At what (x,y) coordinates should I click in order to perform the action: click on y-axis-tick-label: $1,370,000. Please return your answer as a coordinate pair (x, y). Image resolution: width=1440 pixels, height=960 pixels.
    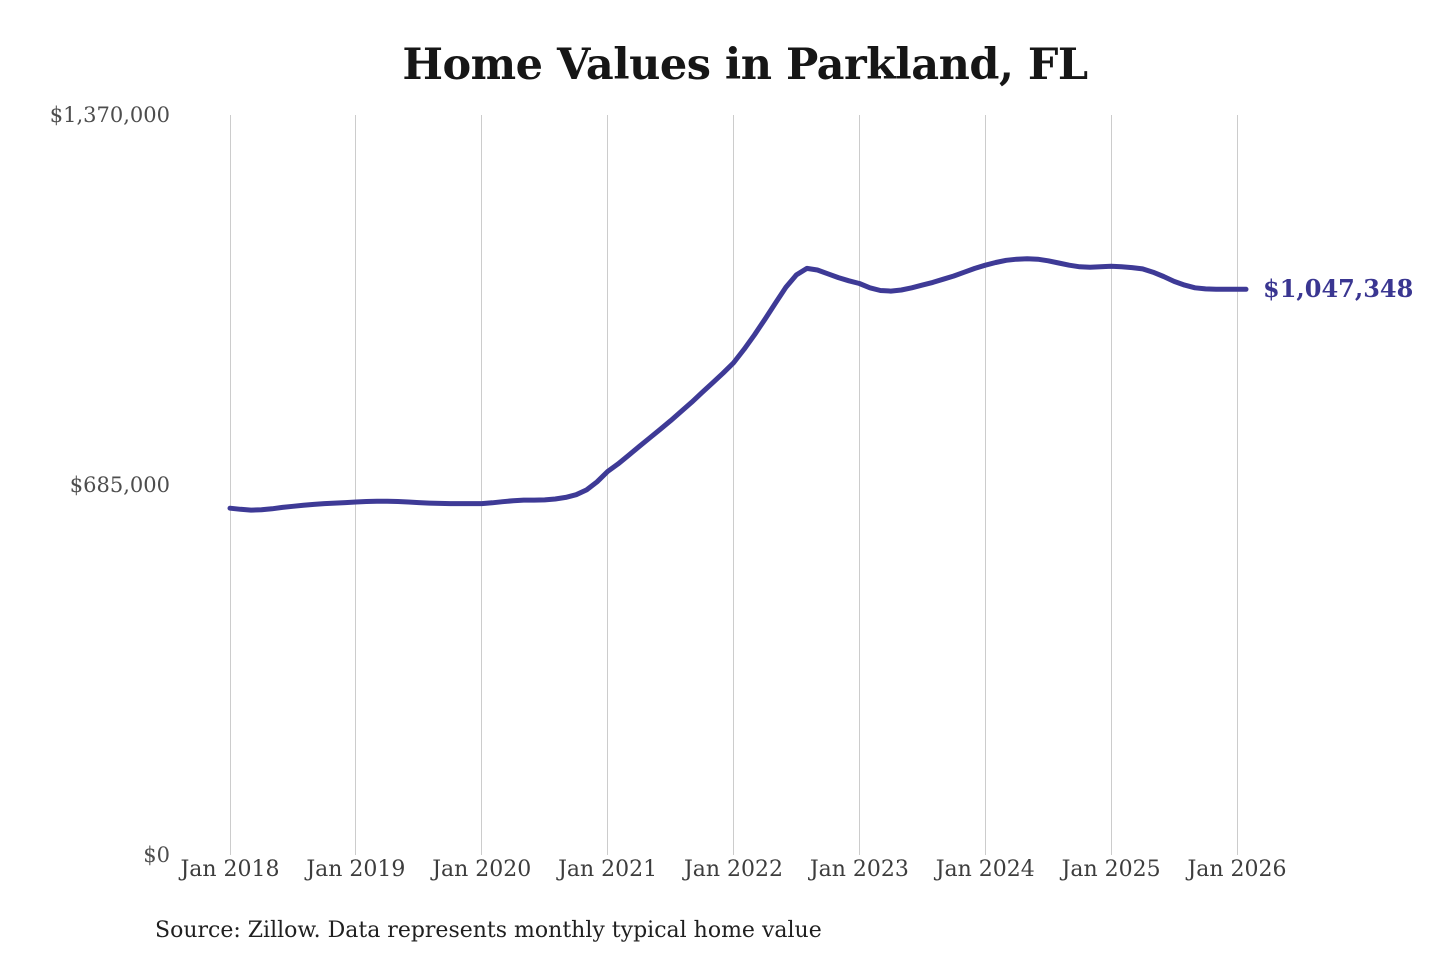
    Looking at the image, I should click on (109, 115).